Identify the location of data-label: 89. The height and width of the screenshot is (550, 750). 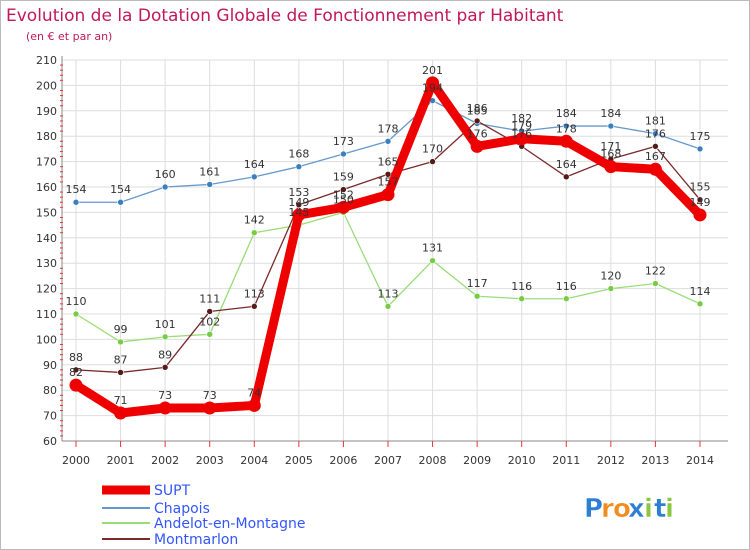
(165, 354).